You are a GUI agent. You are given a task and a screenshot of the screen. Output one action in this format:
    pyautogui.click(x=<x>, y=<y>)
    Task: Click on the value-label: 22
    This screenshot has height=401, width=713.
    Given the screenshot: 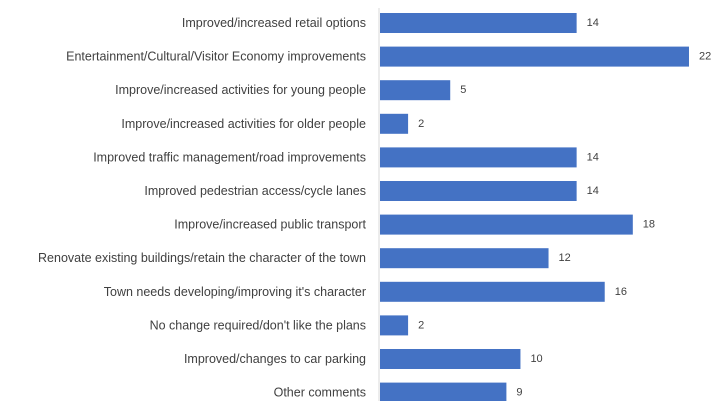 What is the action you would take?
    pyautogui.click(x=705, y=57)
    